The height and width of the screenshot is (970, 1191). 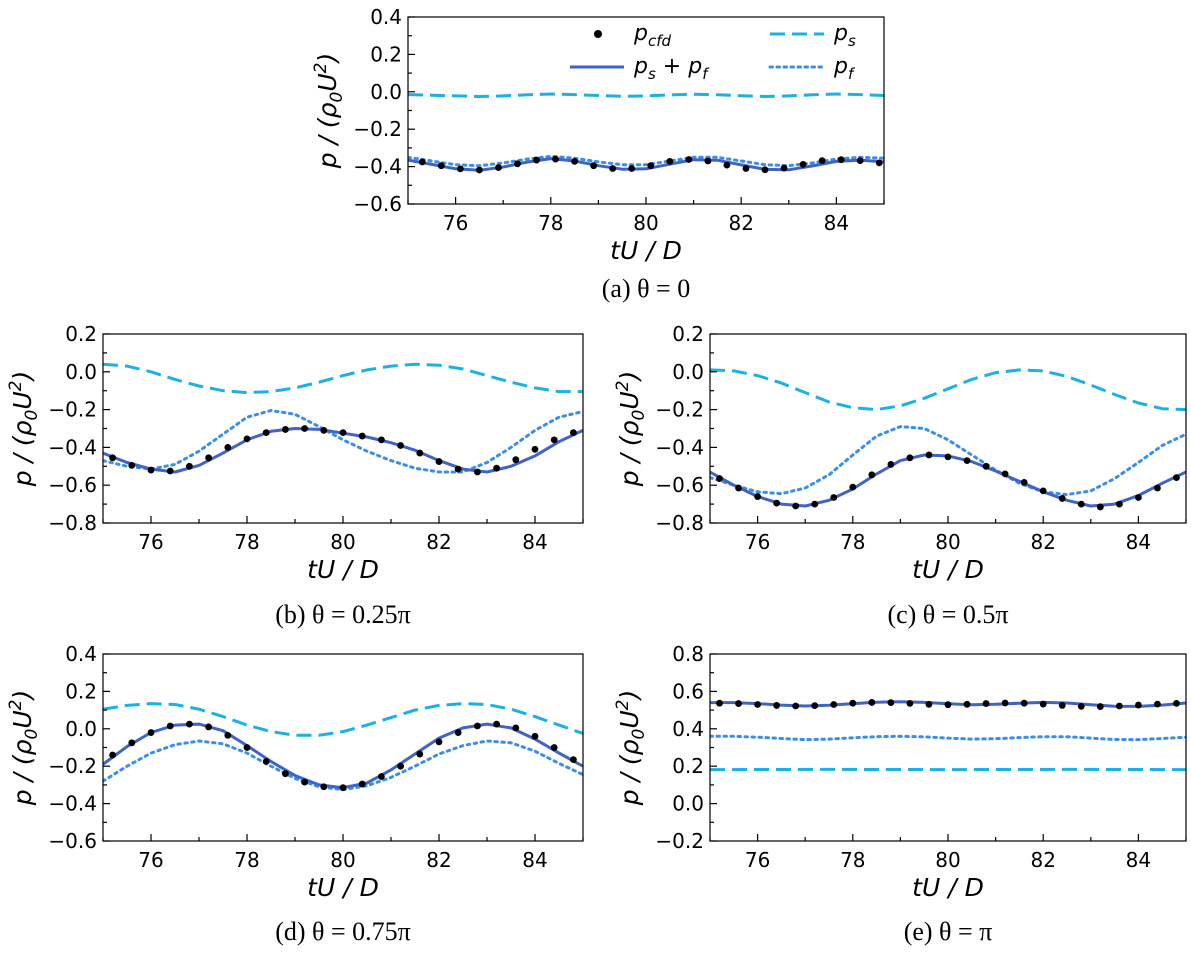 What do you see at coordinates (72, 804) in the screenshot?
I see `y-tick-label: −0.4` at bounding box center [72, 804].